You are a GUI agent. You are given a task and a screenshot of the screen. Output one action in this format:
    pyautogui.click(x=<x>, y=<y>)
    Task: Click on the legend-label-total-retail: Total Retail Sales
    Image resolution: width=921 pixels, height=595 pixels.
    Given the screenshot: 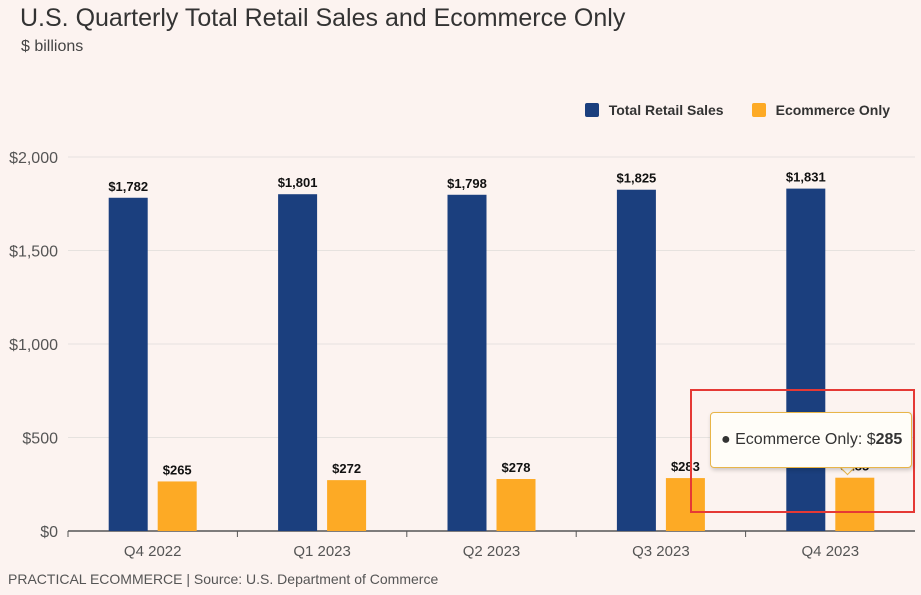 What is the action you would take?
    pyautogui.click(x=666, y=110)
    